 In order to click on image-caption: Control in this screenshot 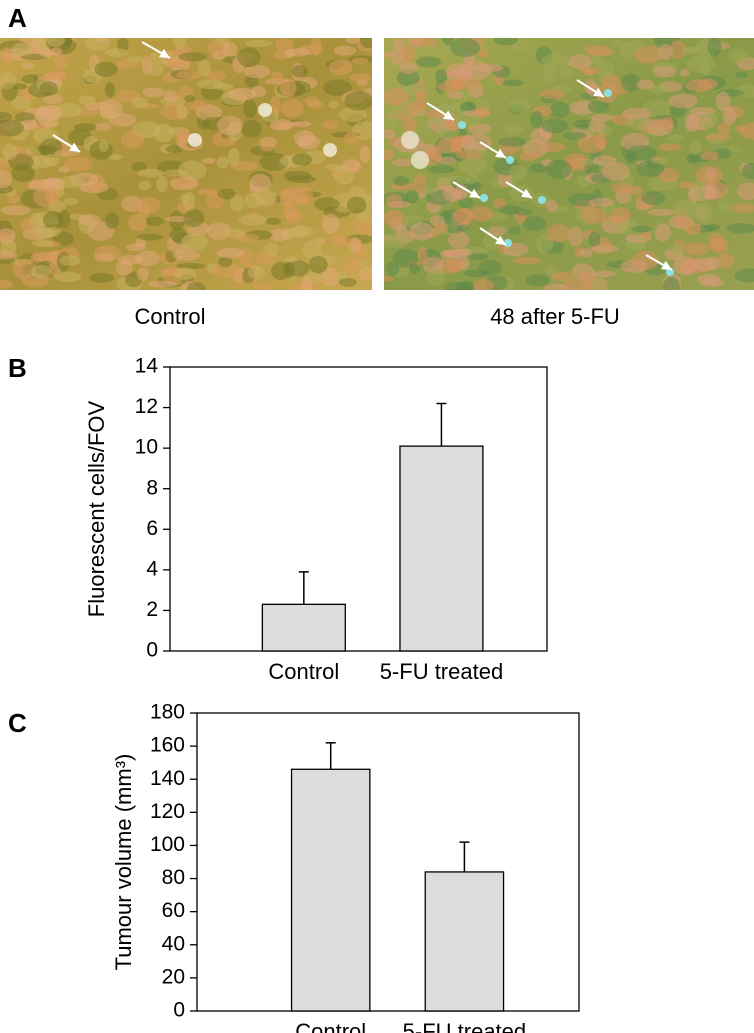, I will do `click(170, 316)`.